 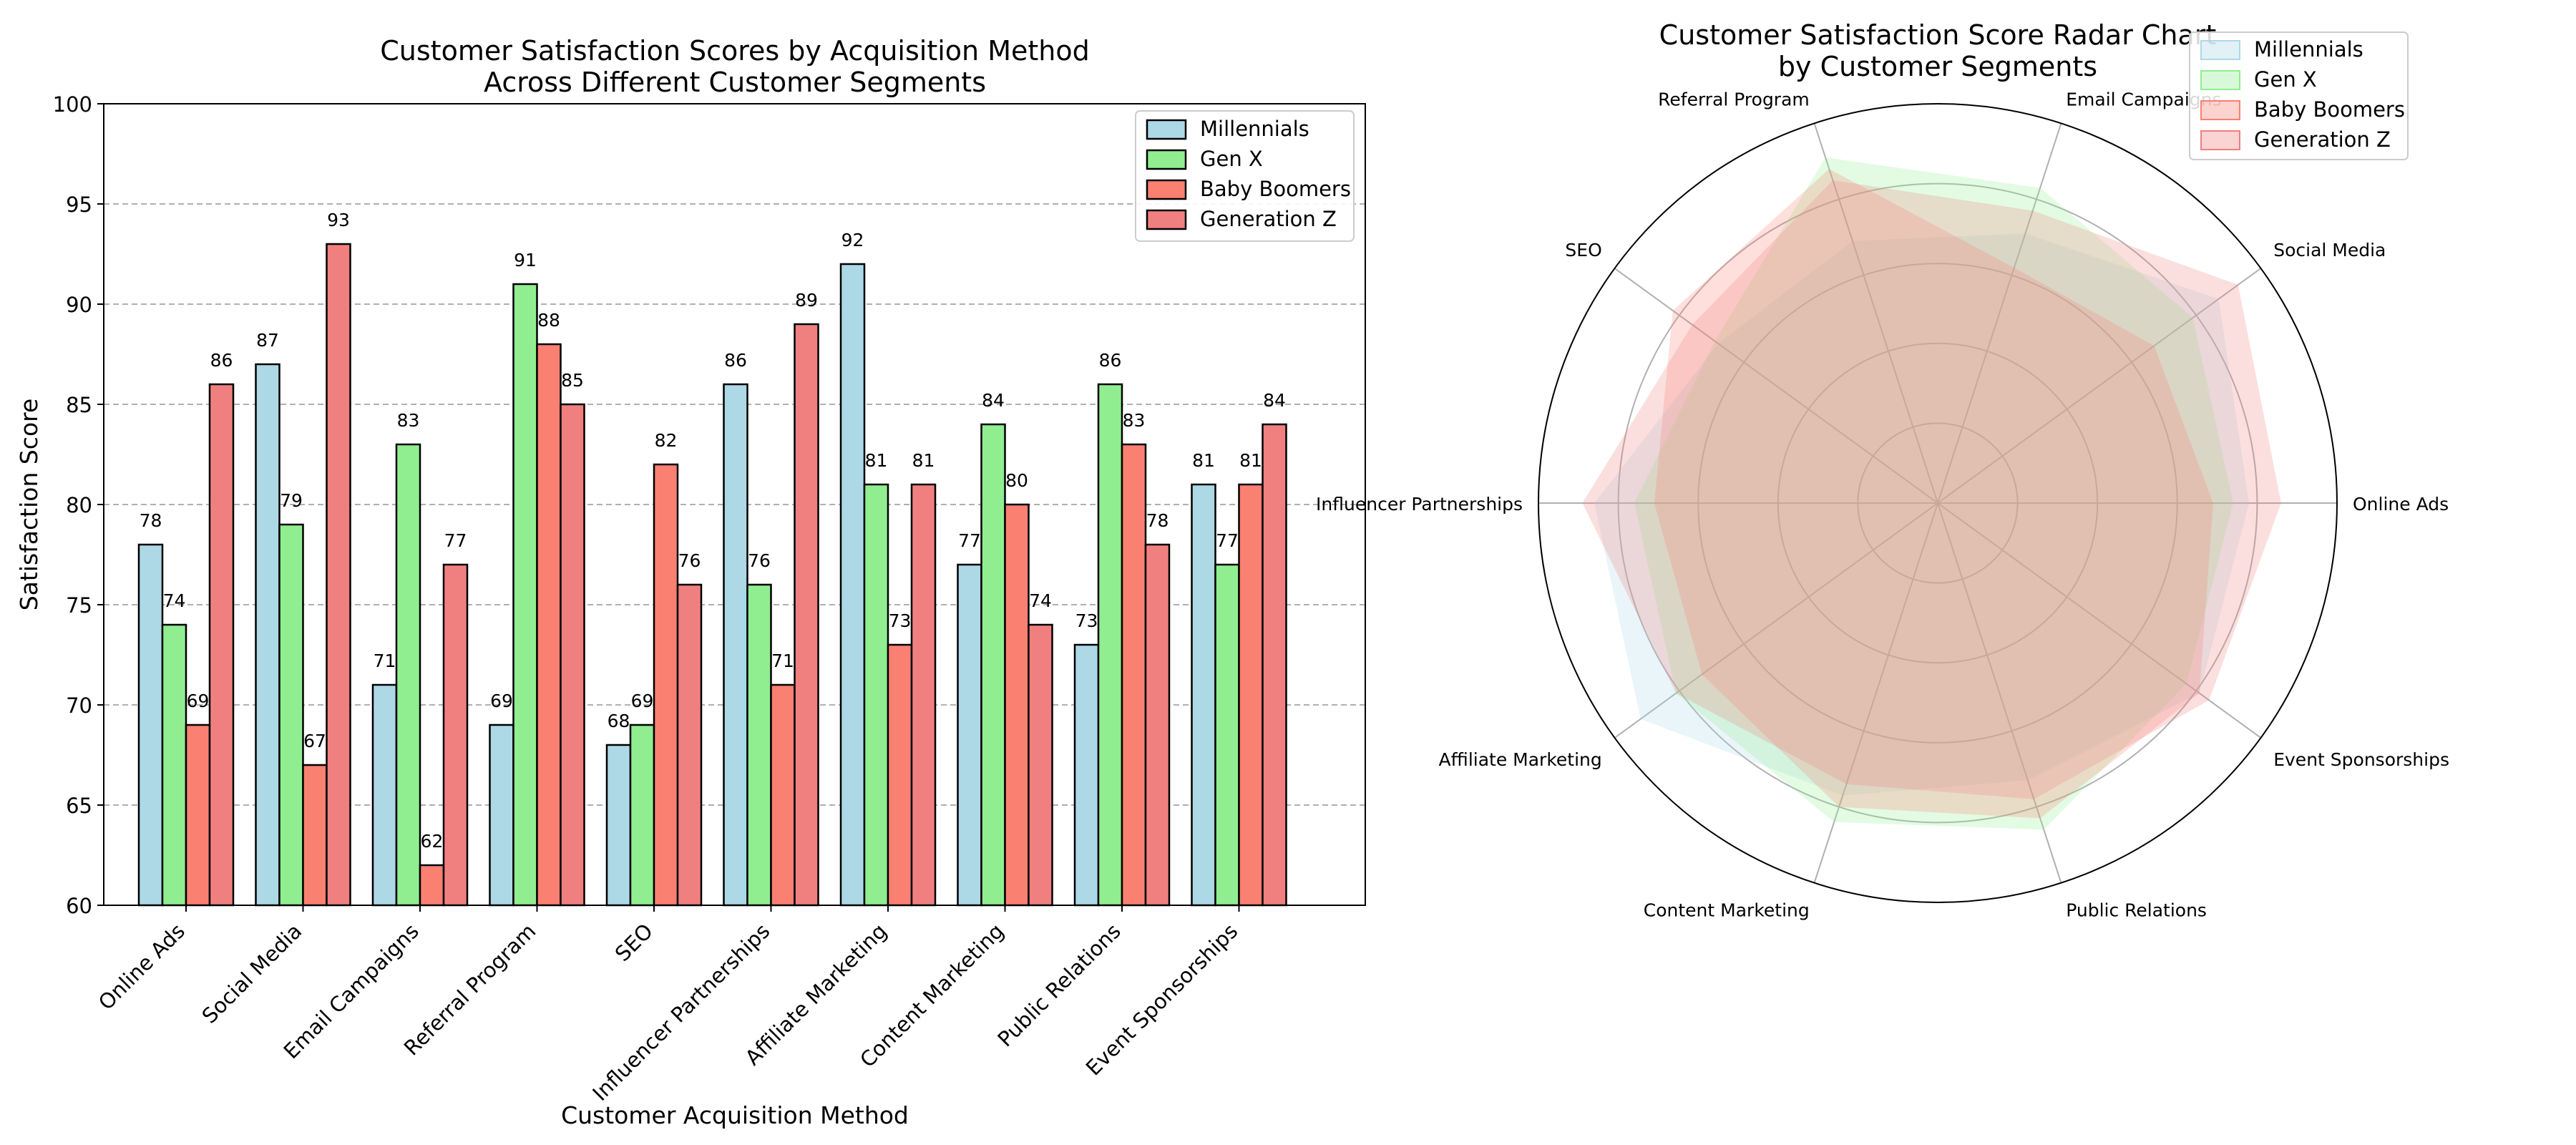 What do you see at coordinates (1275, 189) in the screenshot?
I see `legend-label-baby-boomers: Baby Boomers` at bounding box center [1275, 189].